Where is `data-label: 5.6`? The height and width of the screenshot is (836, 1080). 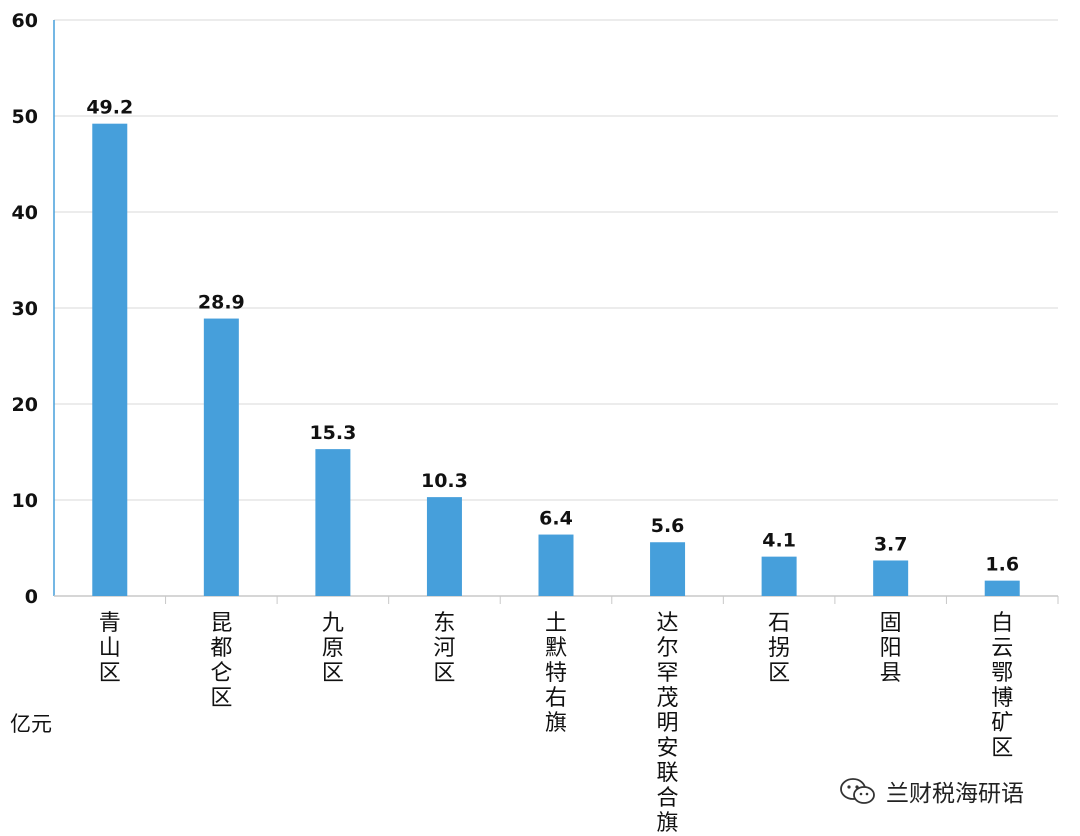
data-label: 5.6 is located at coordinates (668, 526).